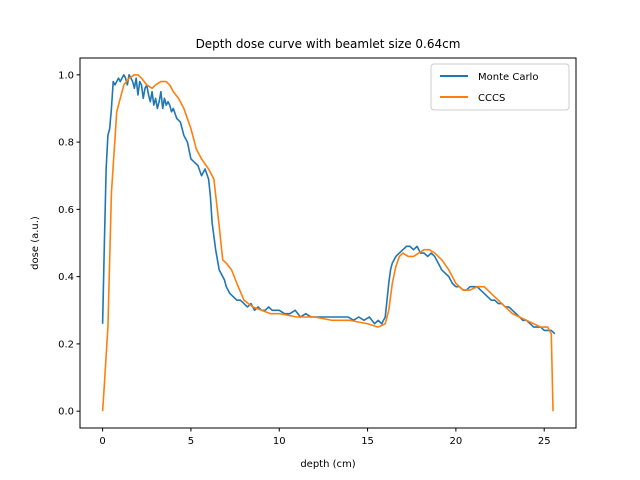 Image resolution: width=640 pixels, height=480 pixels. What do you see at coordinates (102, 441) in the screenshot?
I see `x-tick-label: 0` at bounding box center [102, 441].